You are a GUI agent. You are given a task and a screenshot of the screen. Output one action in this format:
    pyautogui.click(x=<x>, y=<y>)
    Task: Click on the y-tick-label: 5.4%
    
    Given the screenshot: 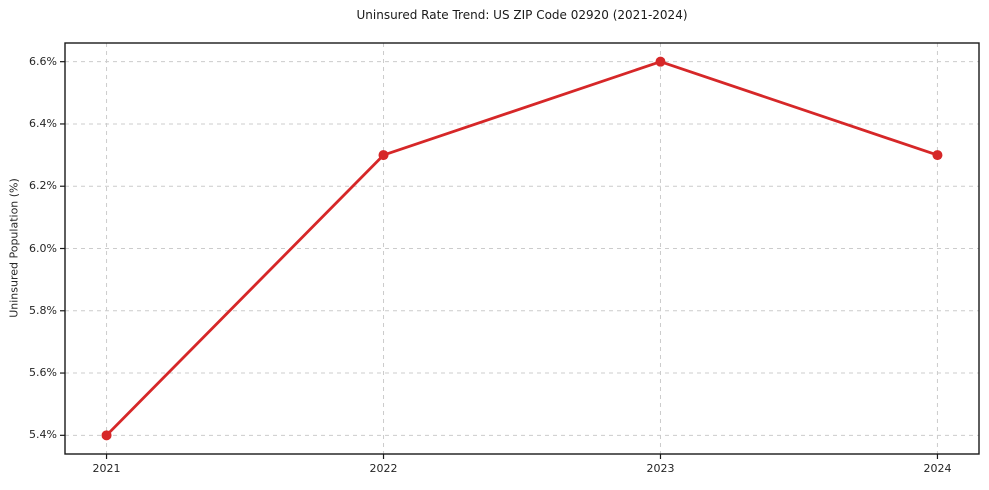 What is the action you would take?
    pyautogui.click(x=43, y=435)
    